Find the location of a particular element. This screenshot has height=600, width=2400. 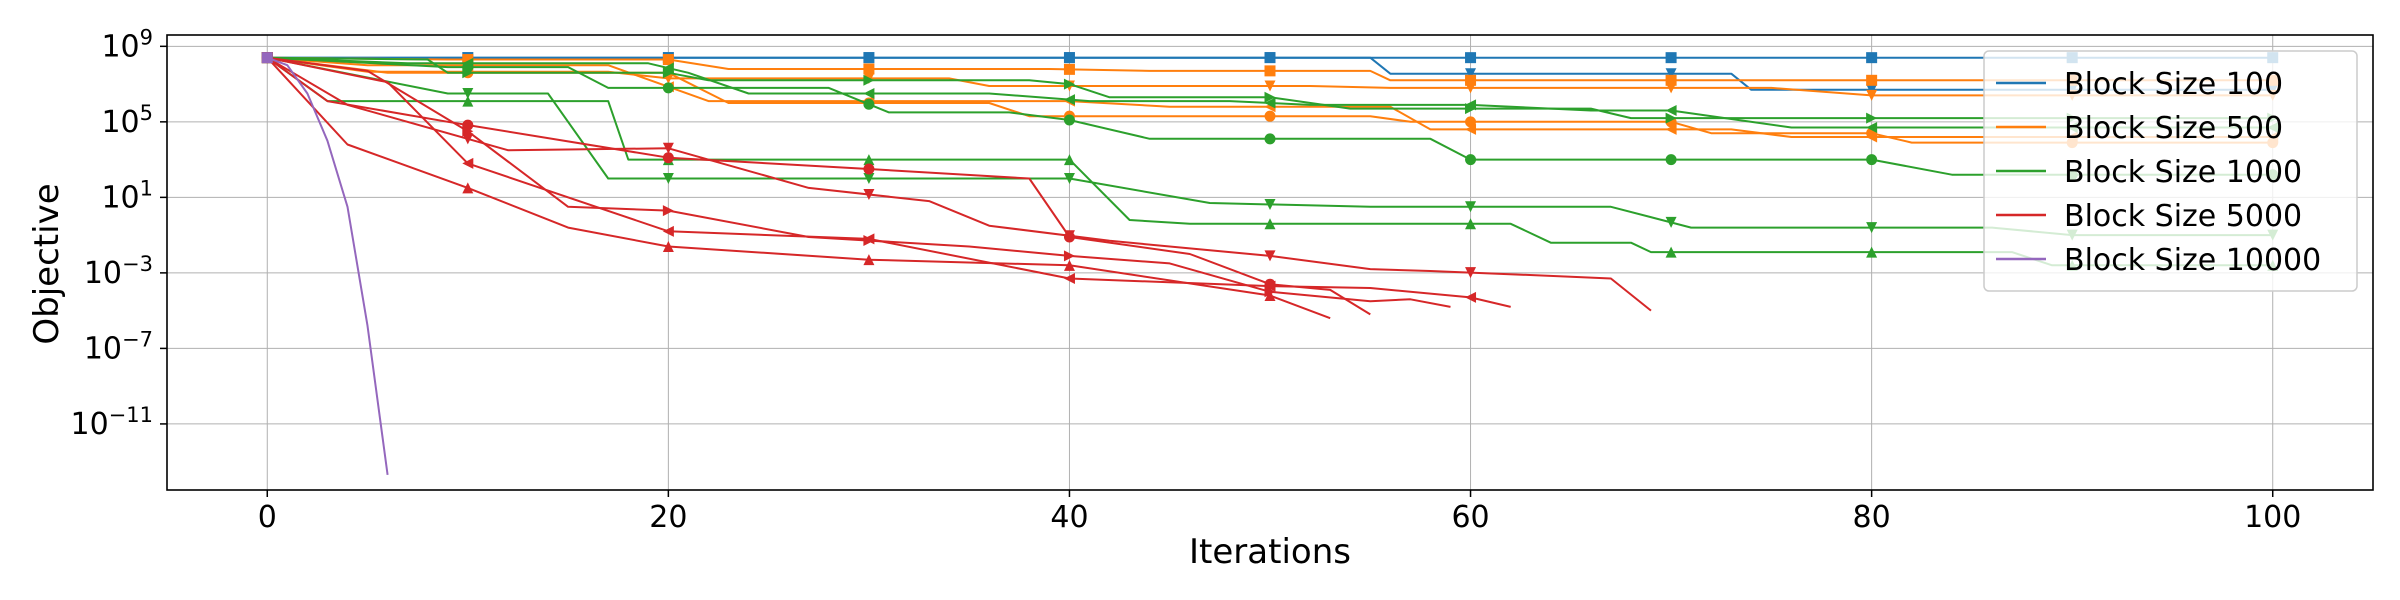

y-tick-label: 10⁻⁷ is located at coordinates (118, 346).